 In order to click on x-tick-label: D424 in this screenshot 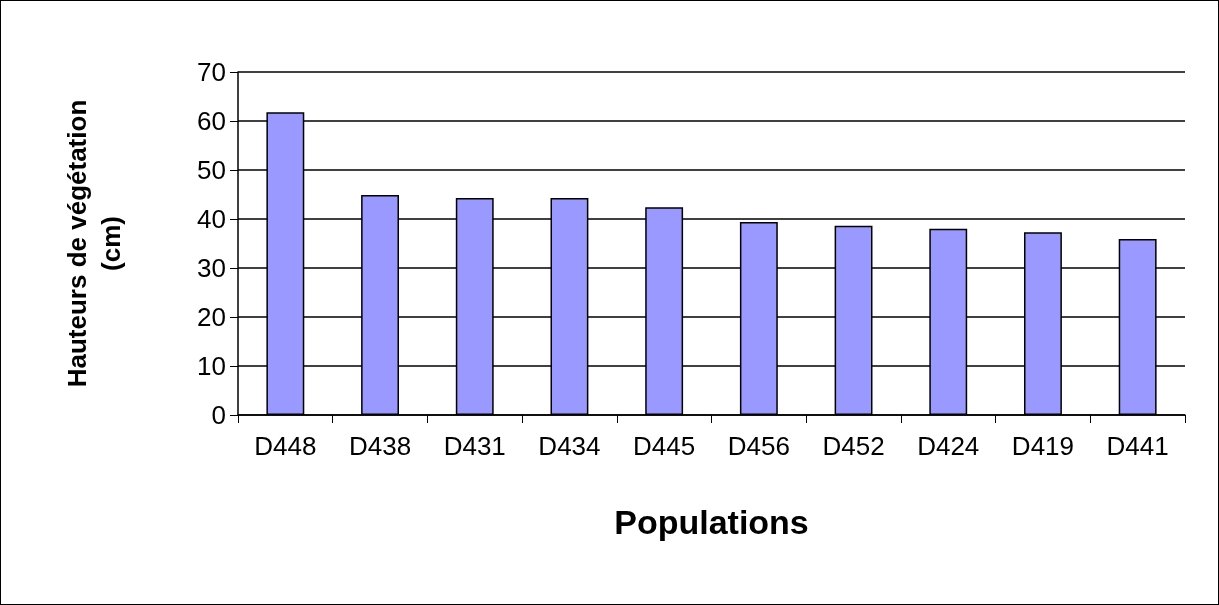, I will do `click(948, 446)`.